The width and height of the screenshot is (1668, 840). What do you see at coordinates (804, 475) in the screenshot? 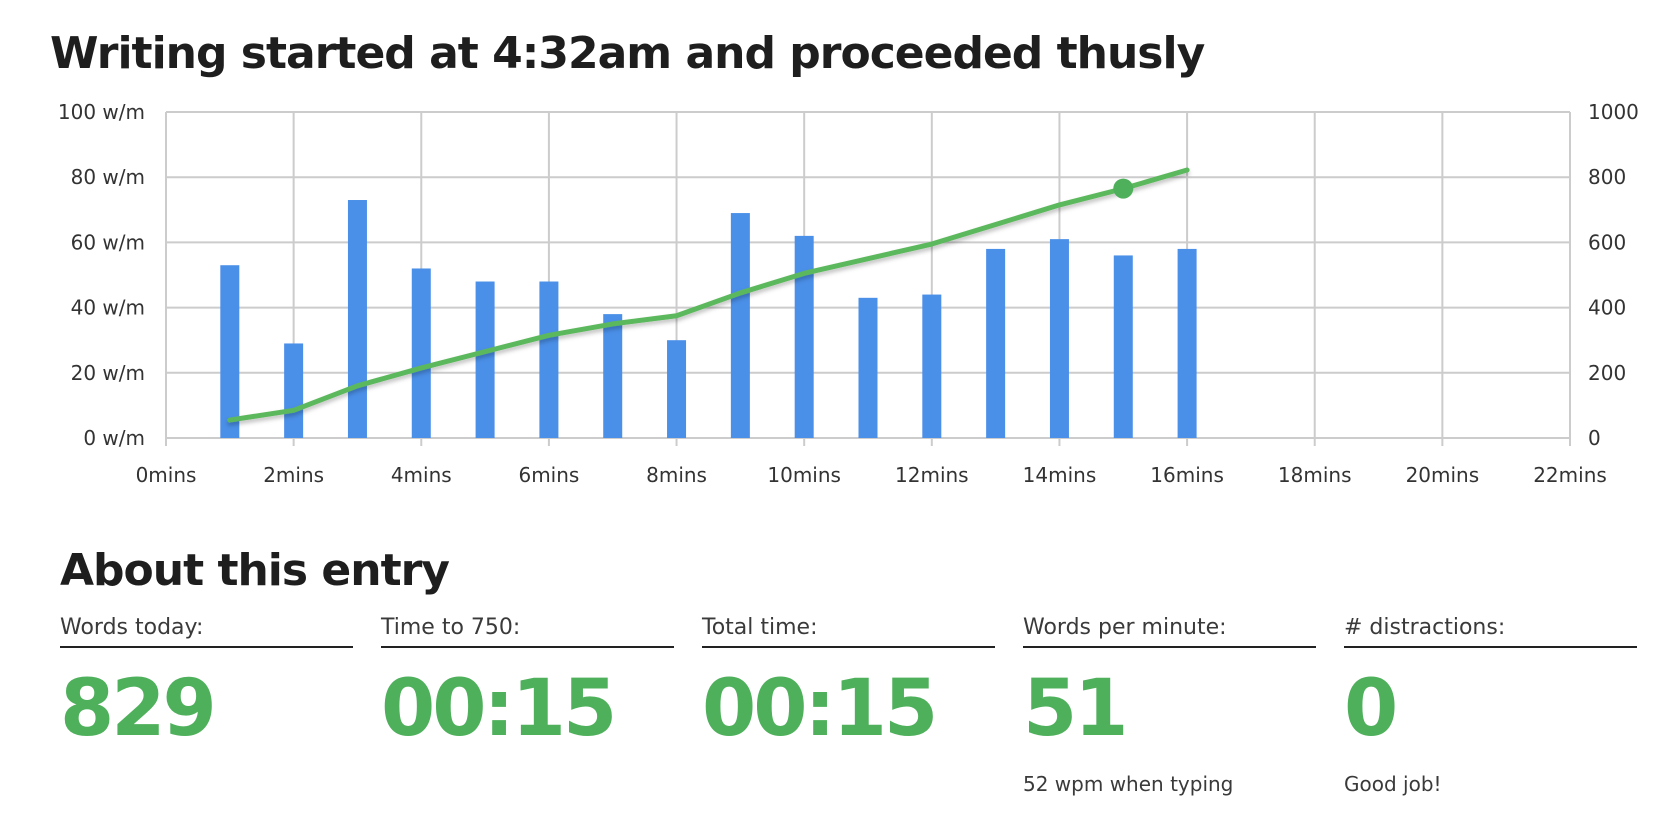
I see `x-tick-label: 10mins` at bounding box center [804, 475].